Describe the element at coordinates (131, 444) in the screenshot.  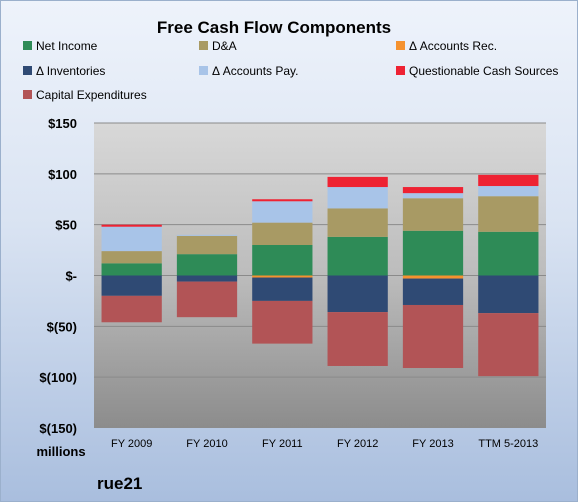
I see `x-tick-label: FY 2009` at that location.